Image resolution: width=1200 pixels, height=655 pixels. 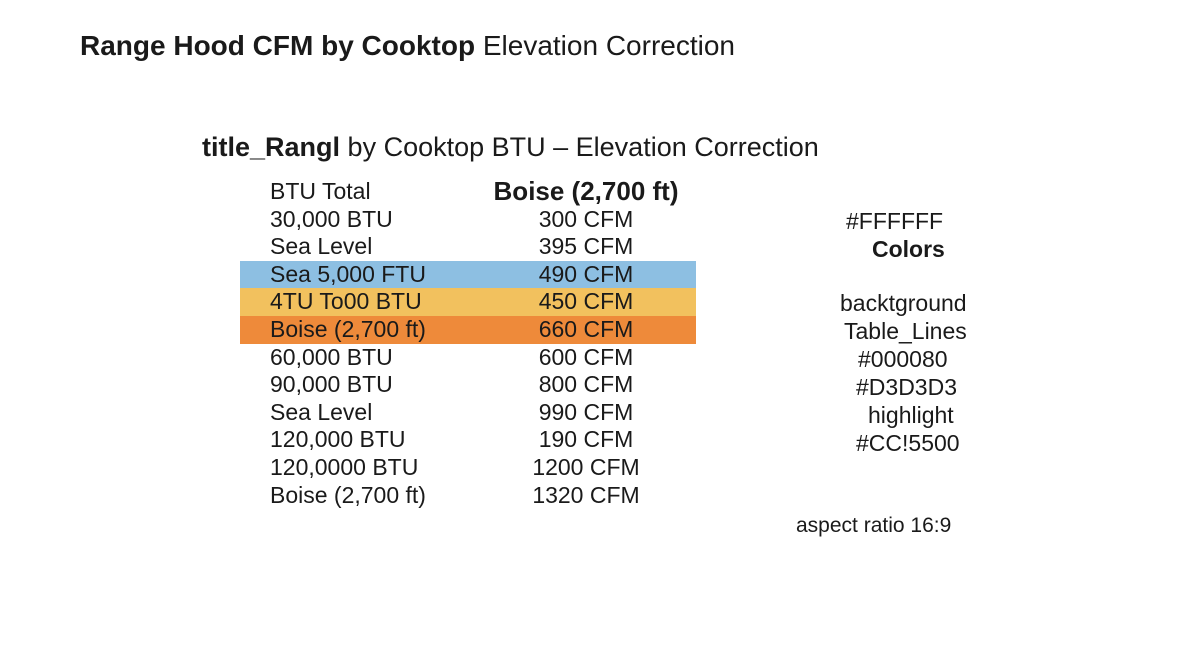 I want to click on table-row: Sea Level 395 CFM, so click(x=468, y=247).